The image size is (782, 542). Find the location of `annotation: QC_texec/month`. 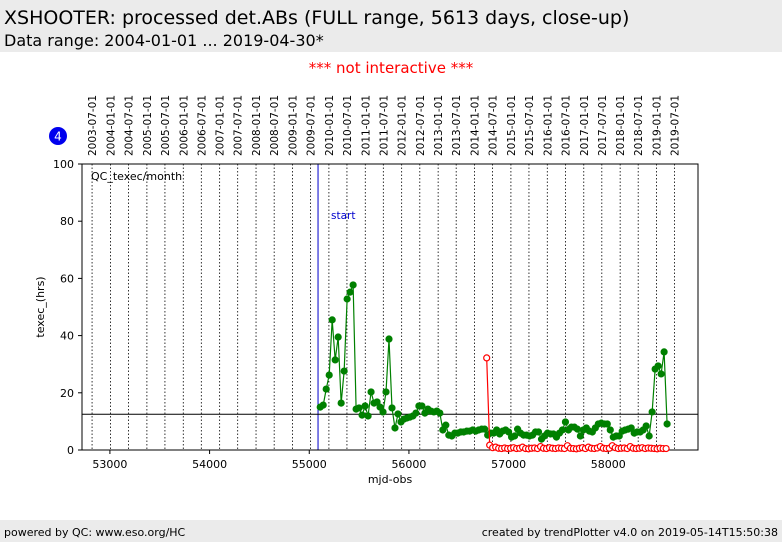

annotation: QC_texec/month is located at coordinates (136, 176).